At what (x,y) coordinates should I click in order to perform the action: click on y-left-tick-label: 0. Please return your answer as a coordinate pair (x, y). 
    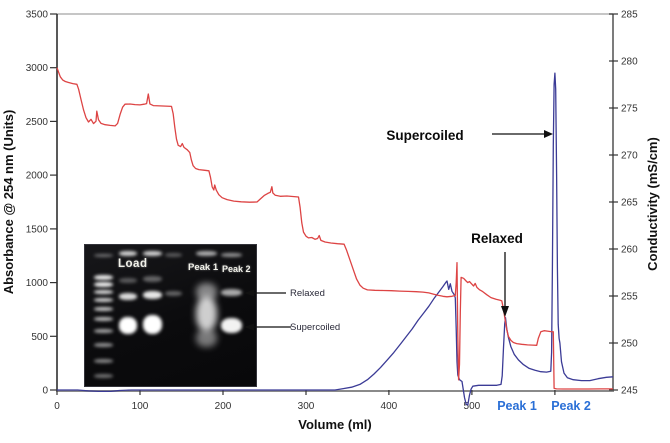
    Looking at the image, I should click on (45, 391).